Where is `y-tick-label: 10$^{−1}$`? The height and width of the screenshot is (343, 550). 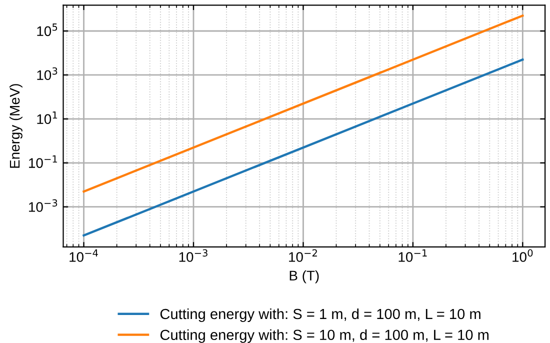 y-tick-label: 10$^{−1}$ is located at coordinates (43, 161).